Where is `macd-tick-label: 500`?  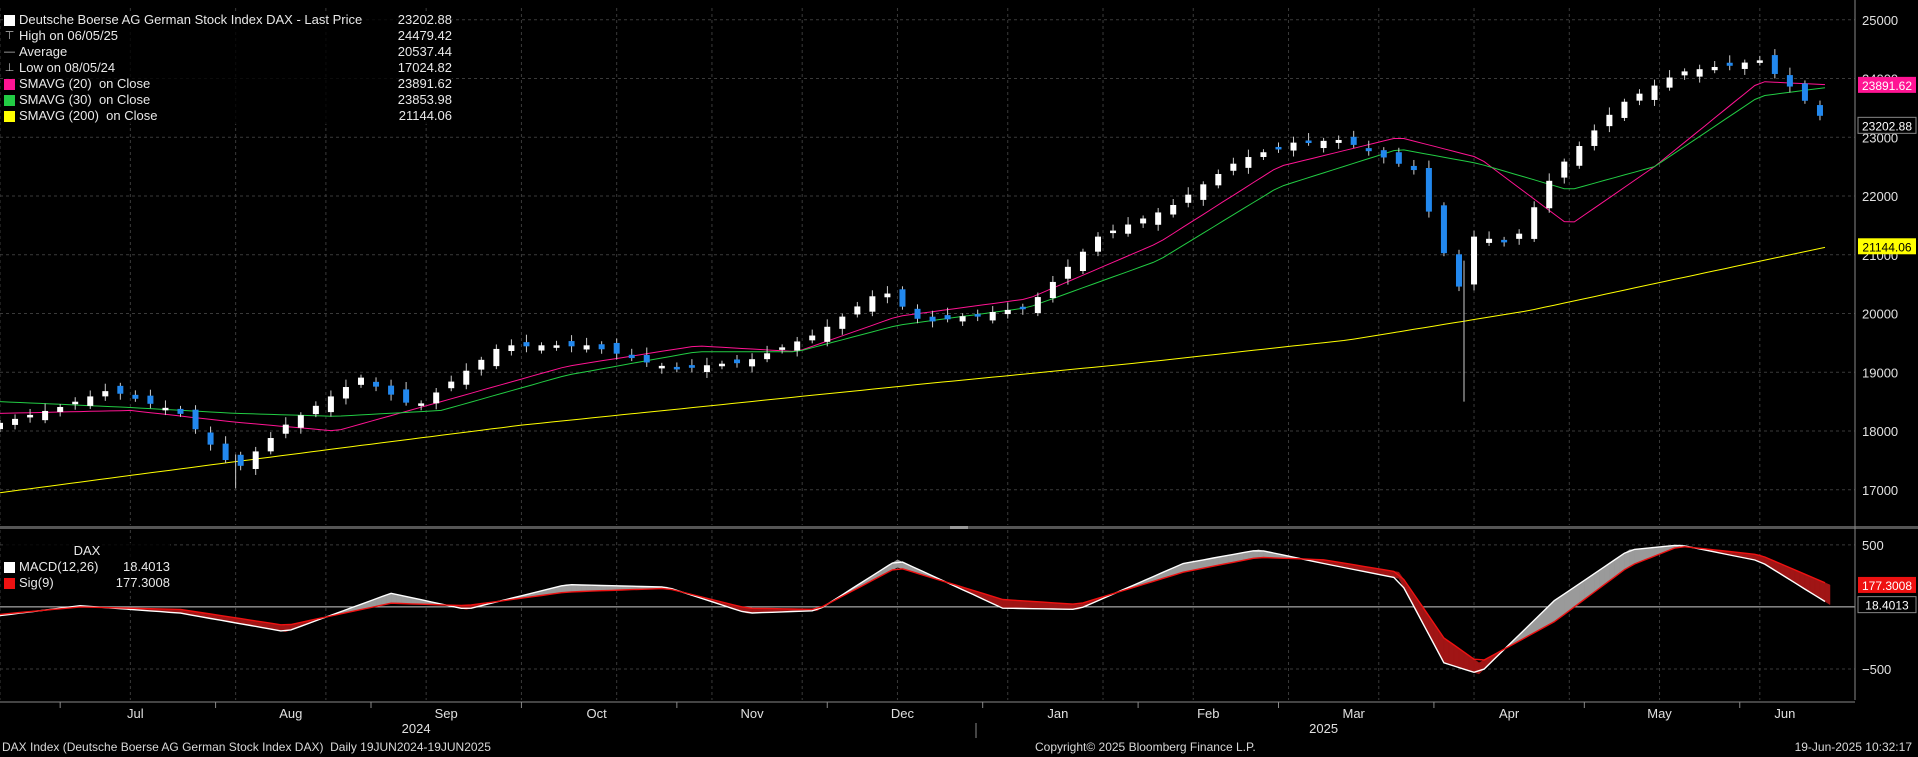 macd-tick-label: 500 is located at coordinates (1873, 545).